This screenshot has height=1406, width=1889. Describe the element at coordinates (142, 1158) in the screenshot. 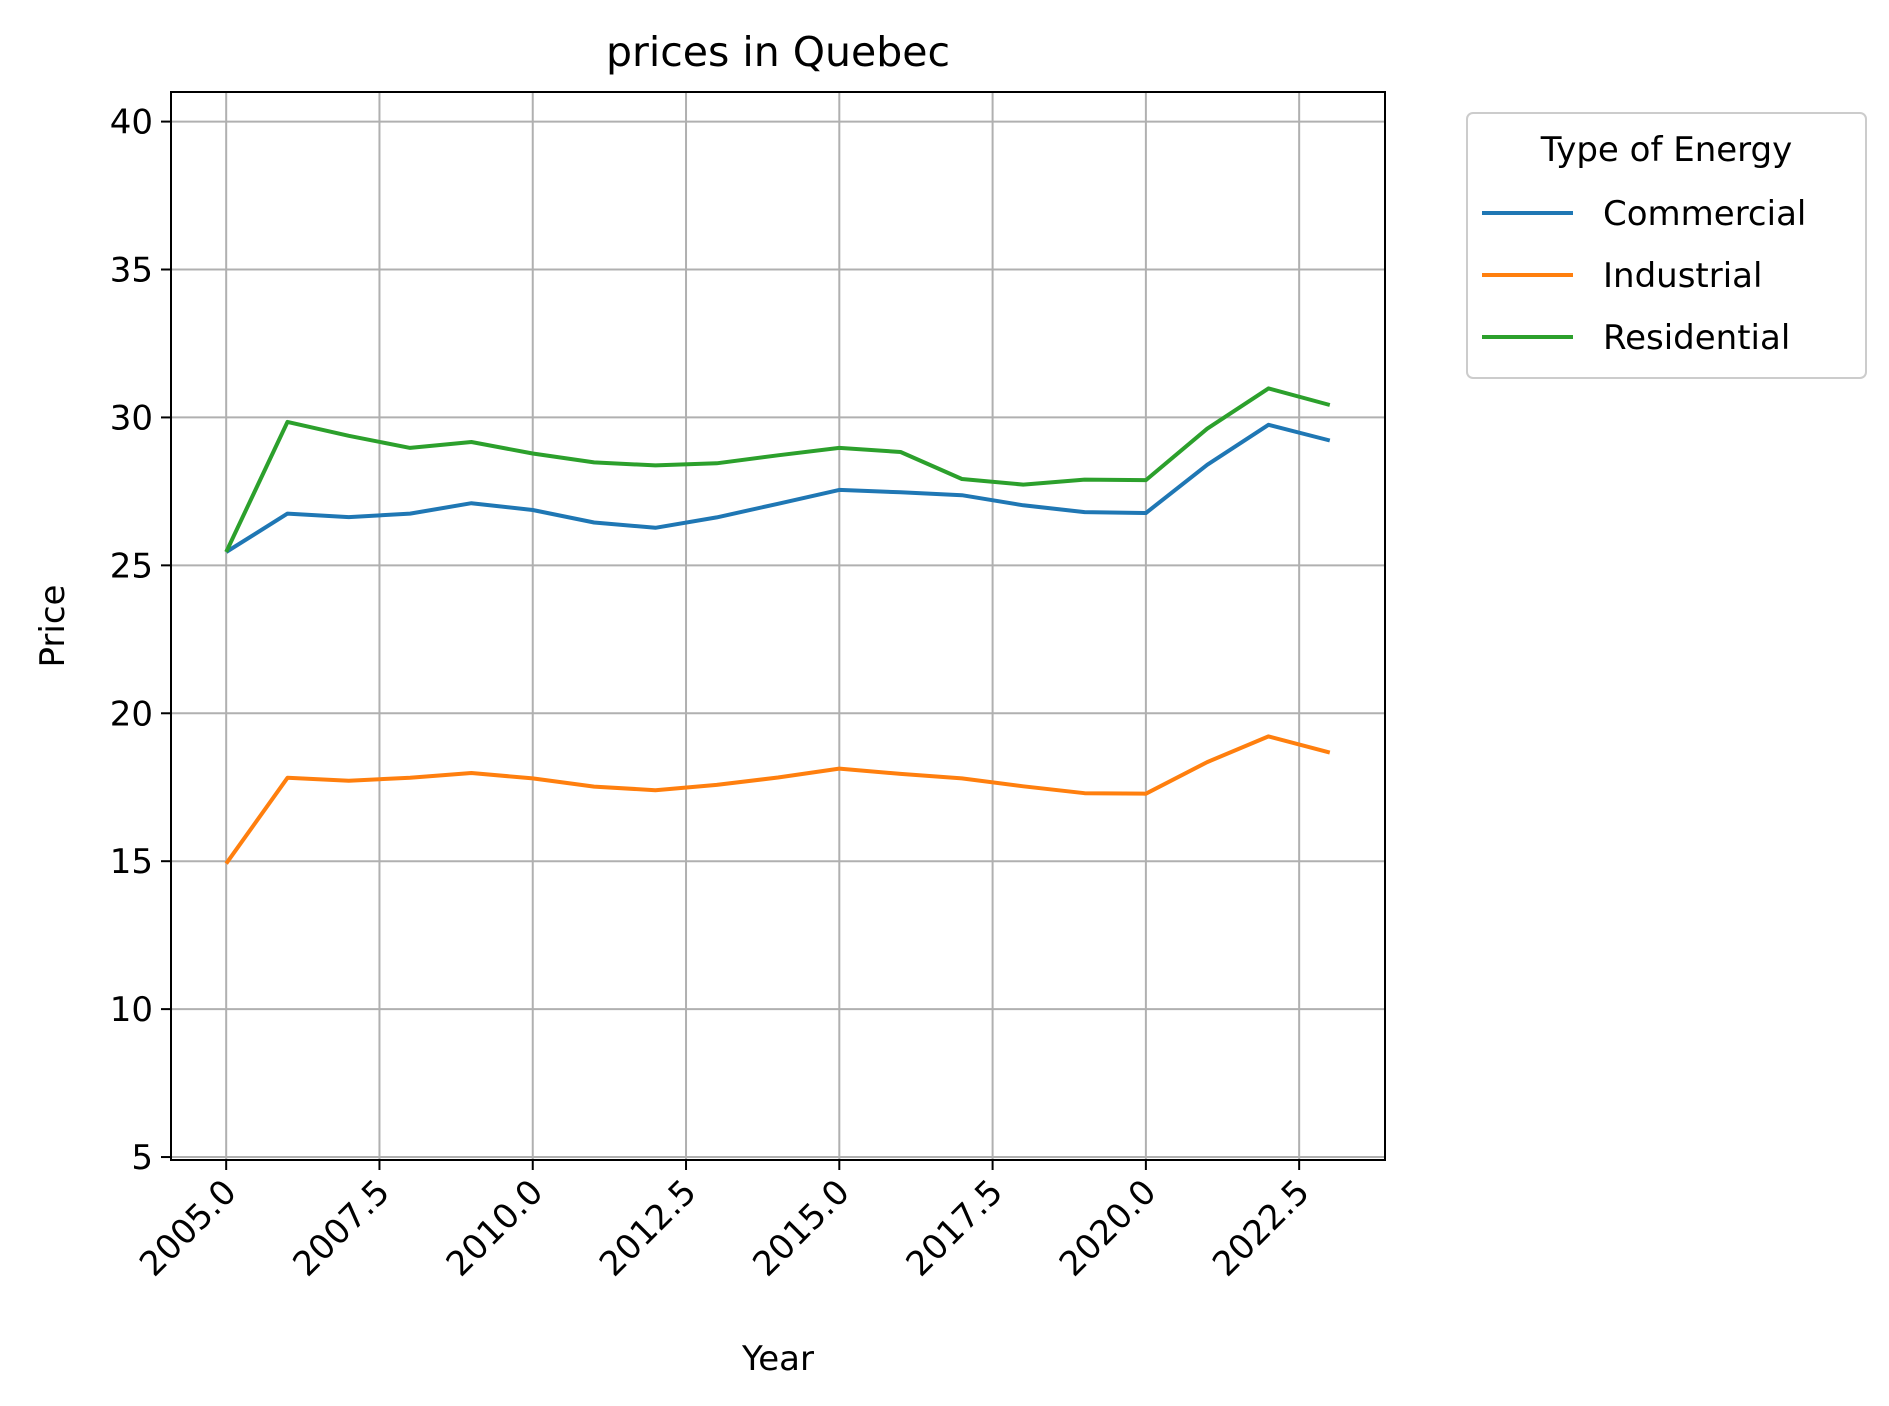

I see `y-tick-label: 5` at that location.